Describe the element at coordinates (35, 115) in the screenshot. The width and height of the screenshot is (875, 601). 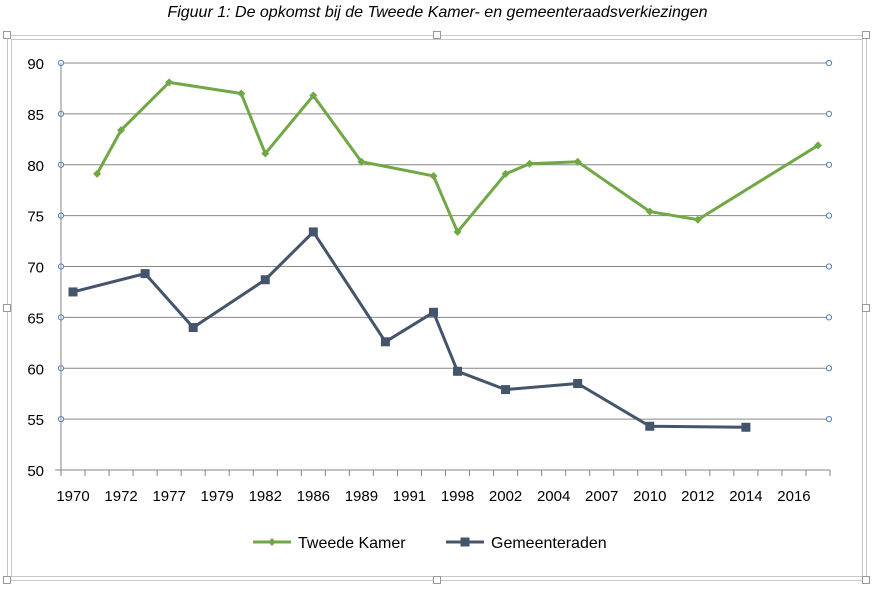
I see `y-tick-label: 85` at that location.